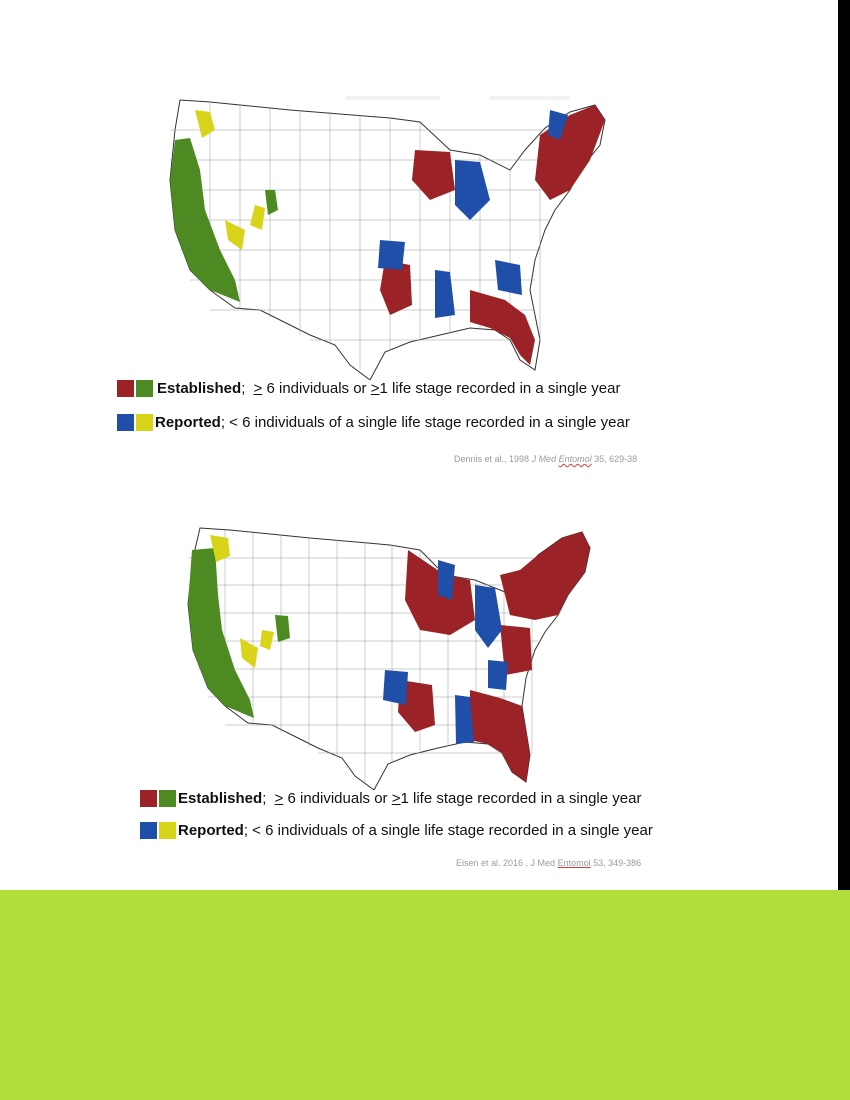 This screenshot has width=850, height=1100. What do you see at coordinates (614, 459) in the screenshot?
I see `citation-post: 35, 629-38` at bounding box center [614, 459].